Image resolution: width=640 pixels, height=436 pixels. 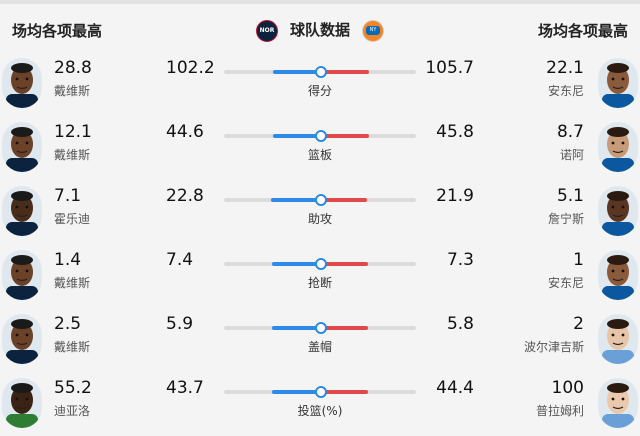 What do you see at coordinates (455, 196) in the screenshot?
I see `right-team-value: 21.9` at bounding box center [455, 196].